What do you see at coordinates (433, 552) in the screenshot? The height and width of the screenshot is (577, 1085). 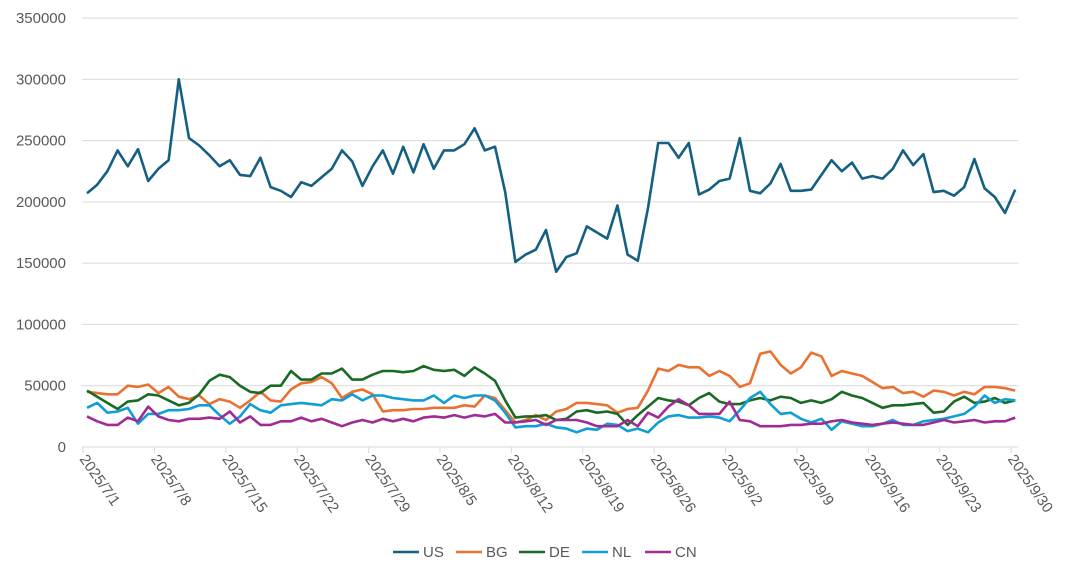 I see `legend-label: US` at bounding box center [433, 552].